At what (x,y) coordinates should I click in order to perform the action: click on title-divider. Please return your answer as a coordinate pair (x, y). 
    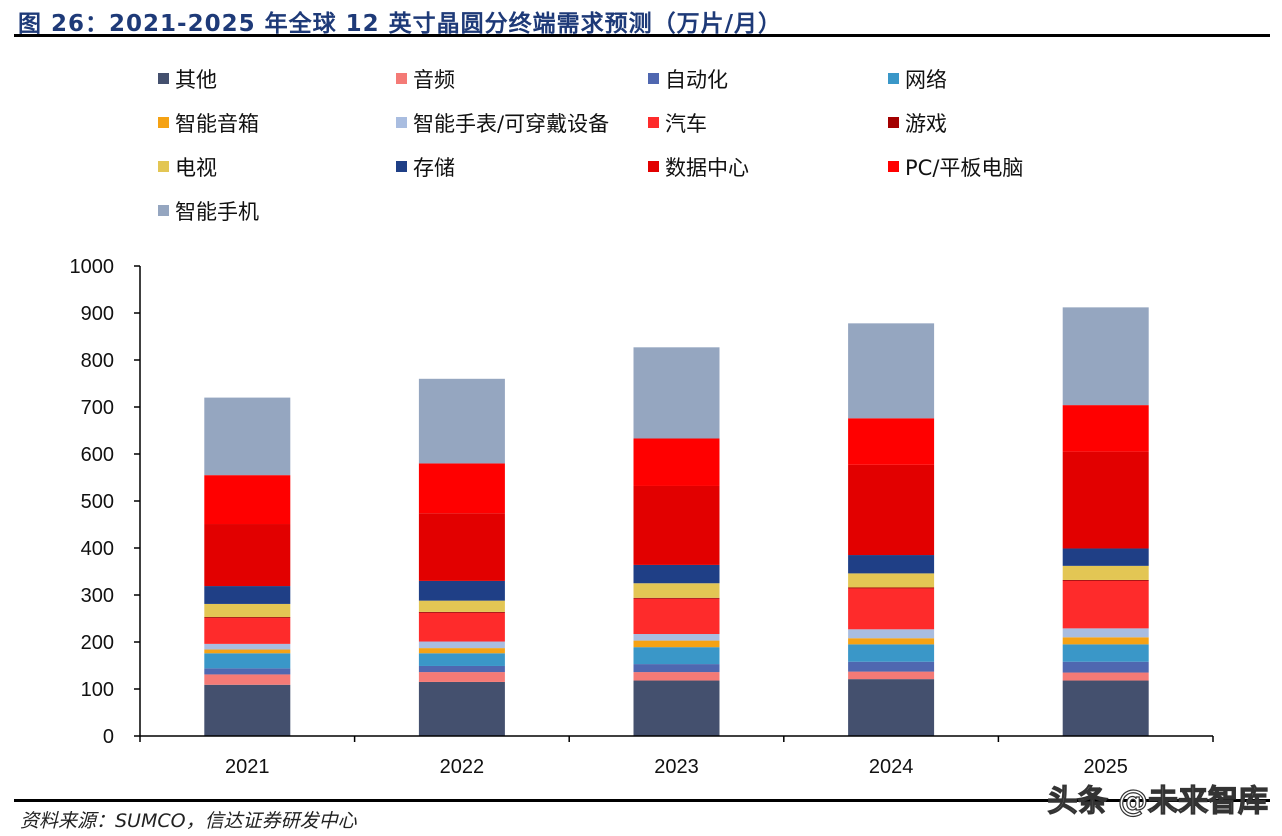
    Looking at the image, I should click on (642, 35).